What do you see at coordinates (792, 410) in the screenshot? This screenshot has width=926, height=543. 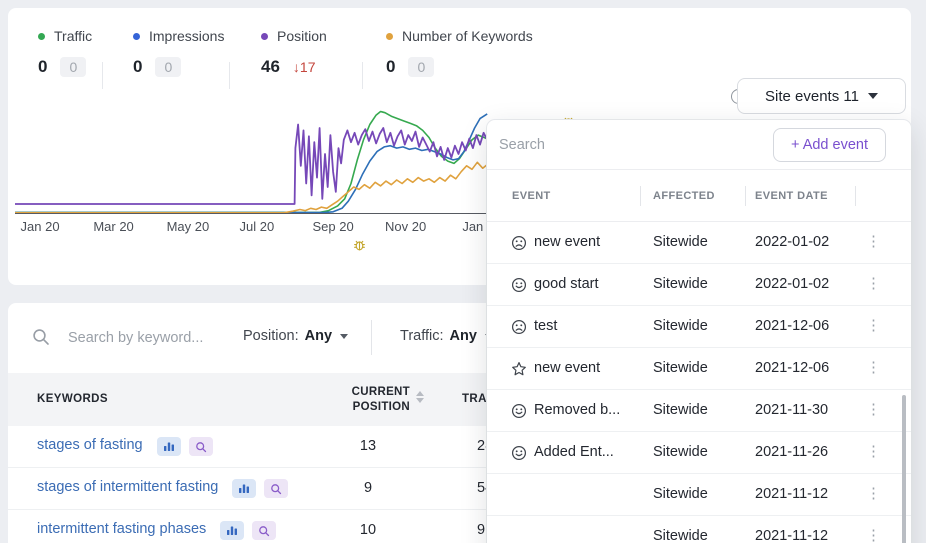 I see `event-date: 2021-11-30` at bounding box center [792, 410].